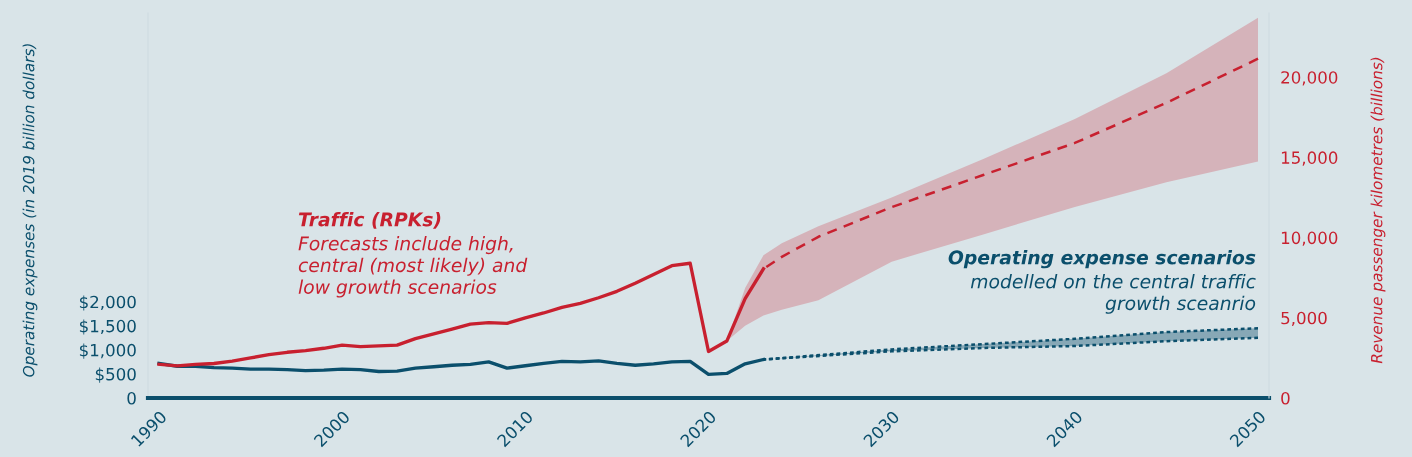 The image size is (1412, 457). I want to click on annotation: Traffic (RPKs), so click(369, 220).